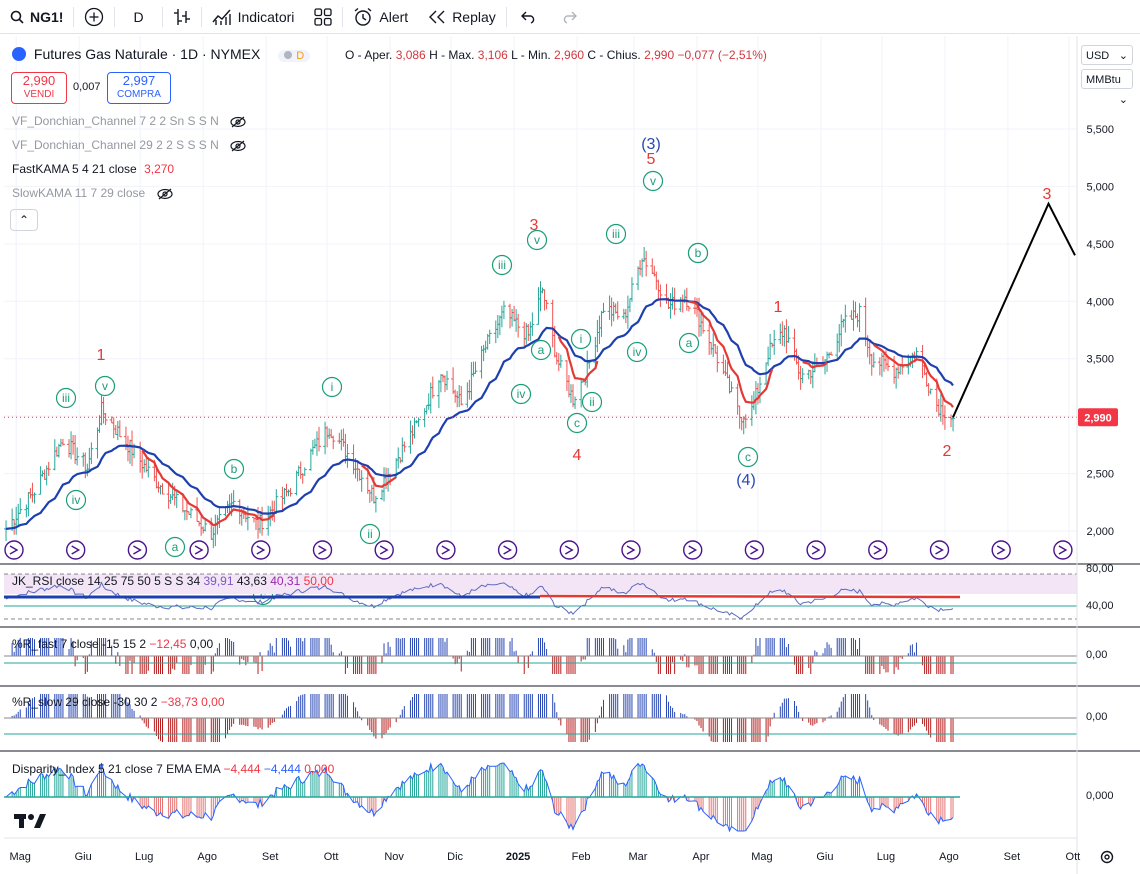 This screenshot has width=1140, height=874. I want to click on rsi-value-2: 43,63, so click(251, 581).